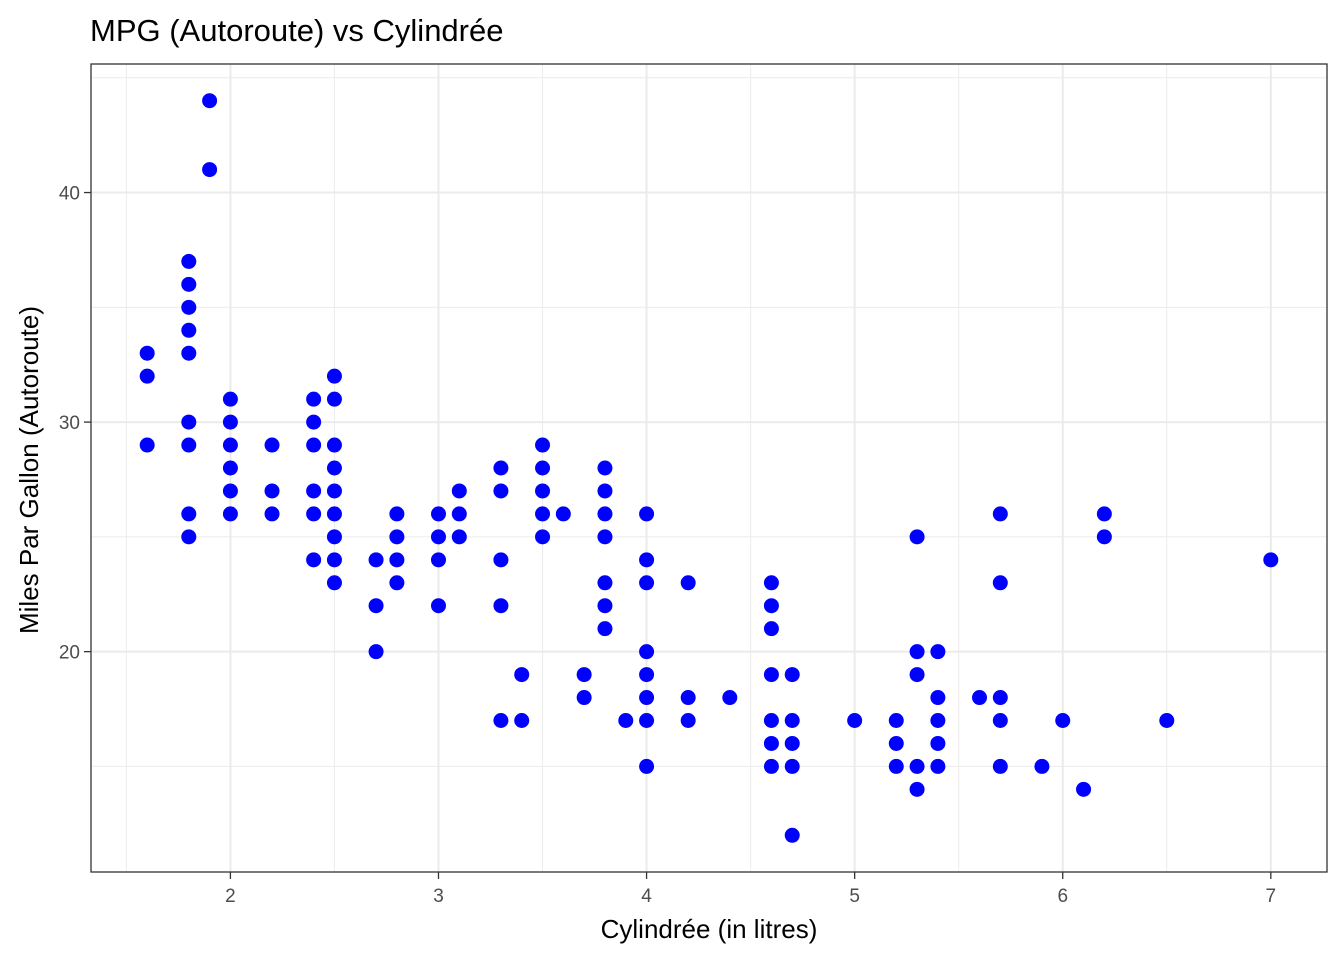  Describe the element at coordinates (75, 424) in the screenshot. I see `y-axis-ticks: 20 30 40` at that location.